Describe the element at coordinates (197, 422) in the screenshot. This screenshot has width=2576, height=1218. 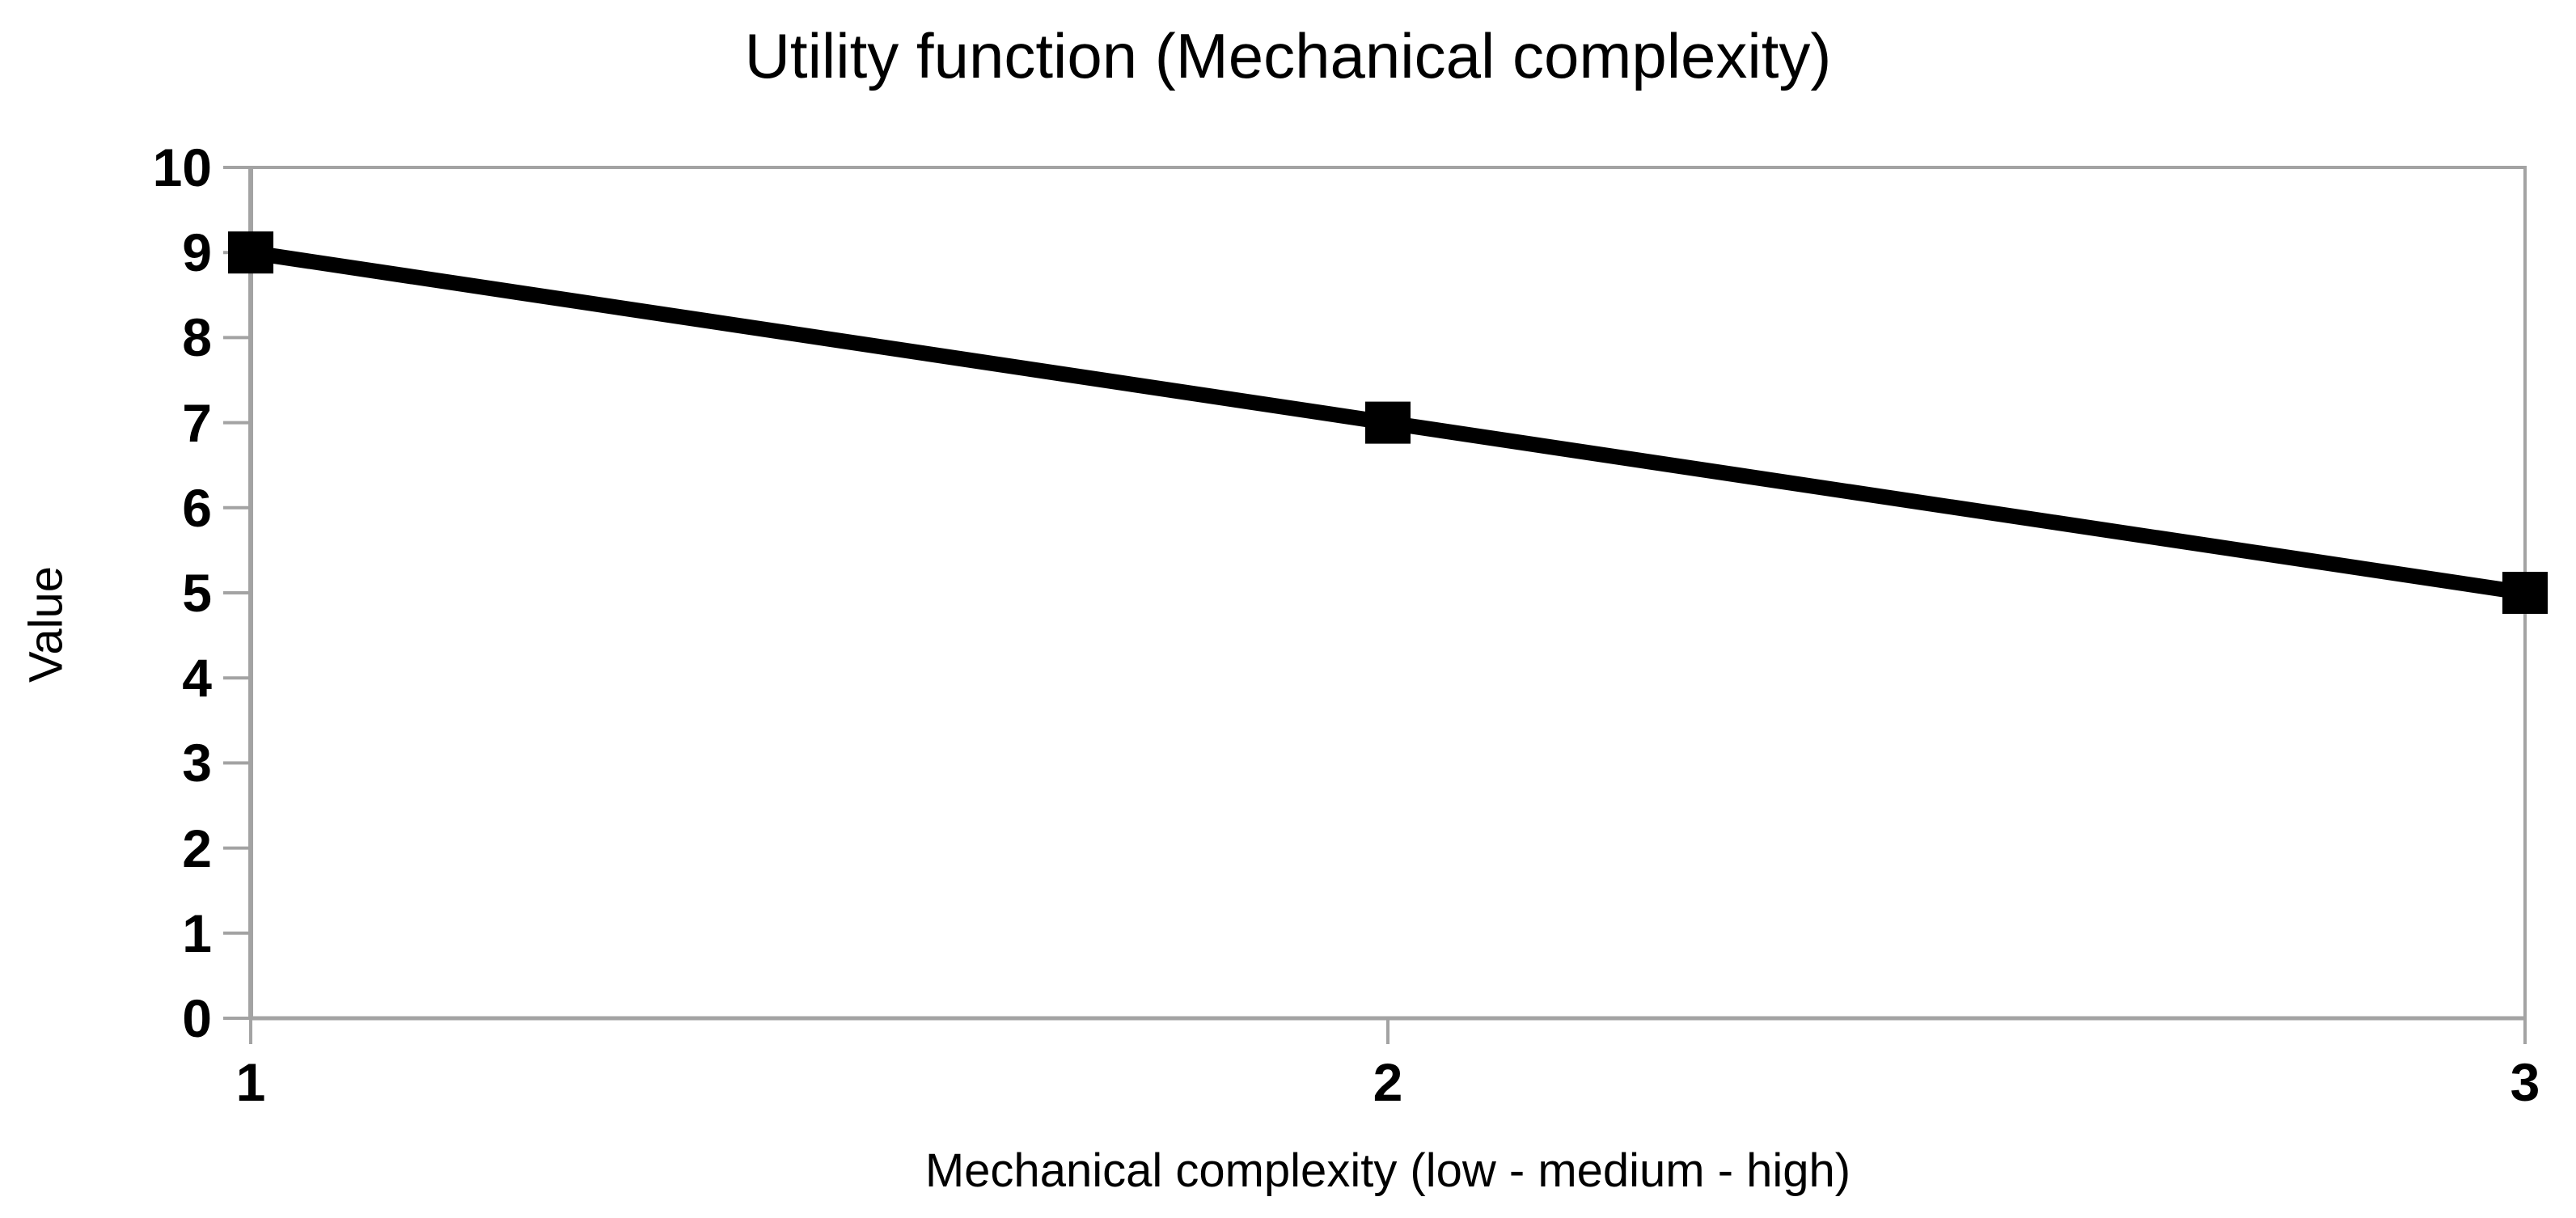
I see `y-tick-label: 7` at that location.